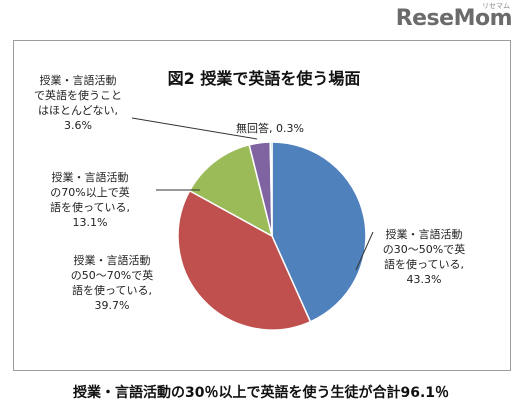 The height and width of the screenshot is (417, 522). I want to click on site-logo: ReseMom リセマム, so click(261, 15).